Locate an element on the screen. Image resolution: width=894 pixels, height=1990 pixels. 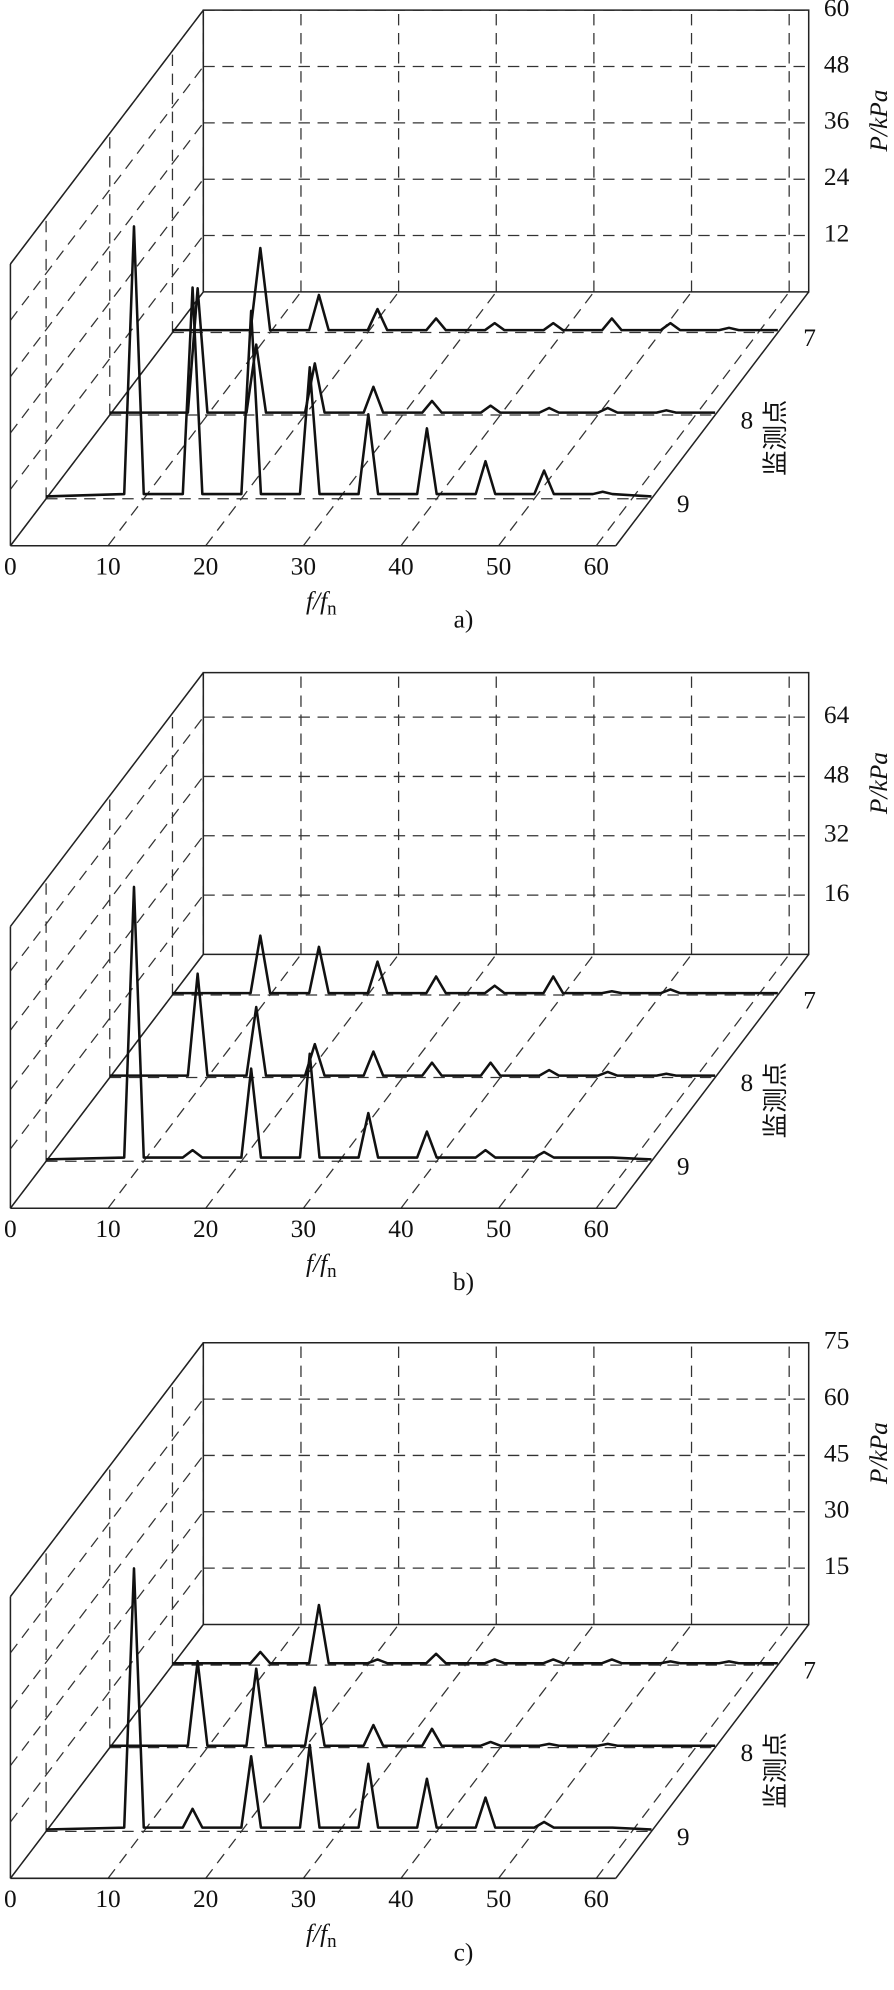
row-label: 7 is located at coordinates (809, 338).